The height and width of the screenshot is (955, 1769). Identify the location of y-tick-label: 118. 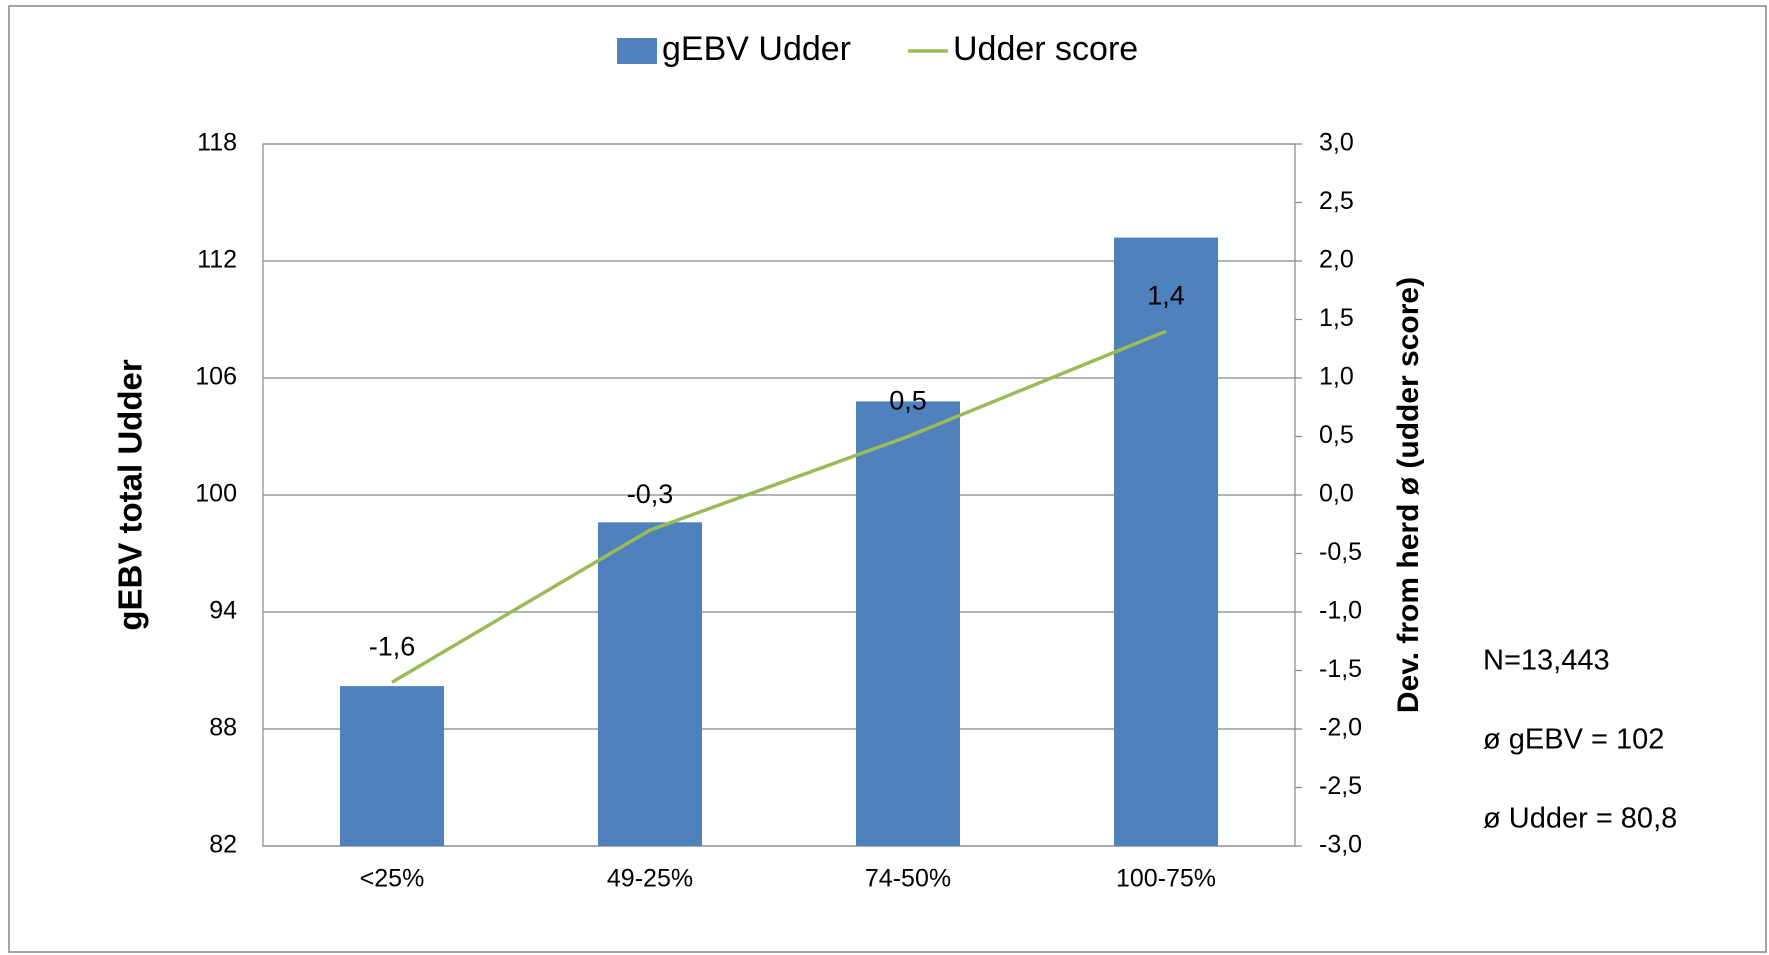
(217, 143).